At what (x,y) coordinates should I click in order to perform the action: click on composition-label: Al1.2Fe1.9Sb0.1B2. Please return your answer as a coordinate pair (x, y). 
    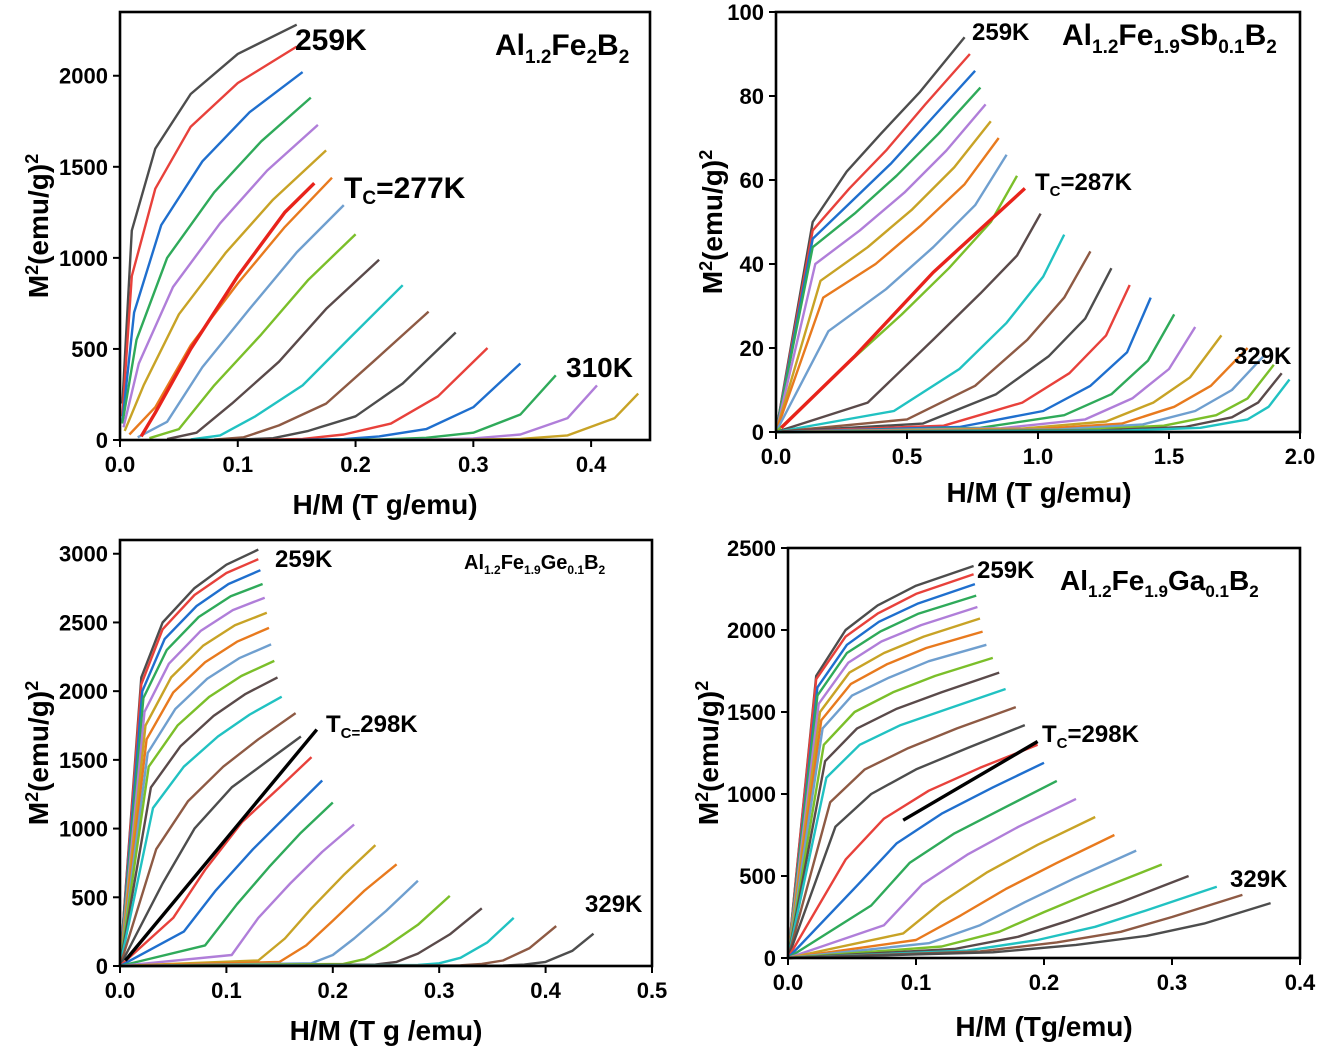
    Looking at the image, I should click on (1169, 38).